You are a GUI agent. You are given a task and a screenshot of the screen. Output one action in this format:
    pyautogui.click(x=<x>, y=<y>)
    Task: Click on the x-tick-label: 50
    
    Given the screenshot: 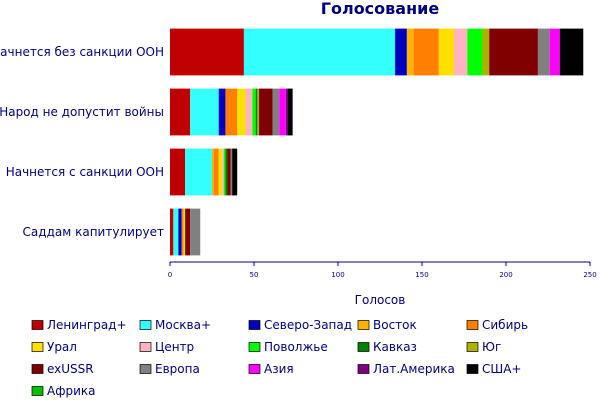 What is the action you would take?
    pyautogui.click(x=254, y=275)
    